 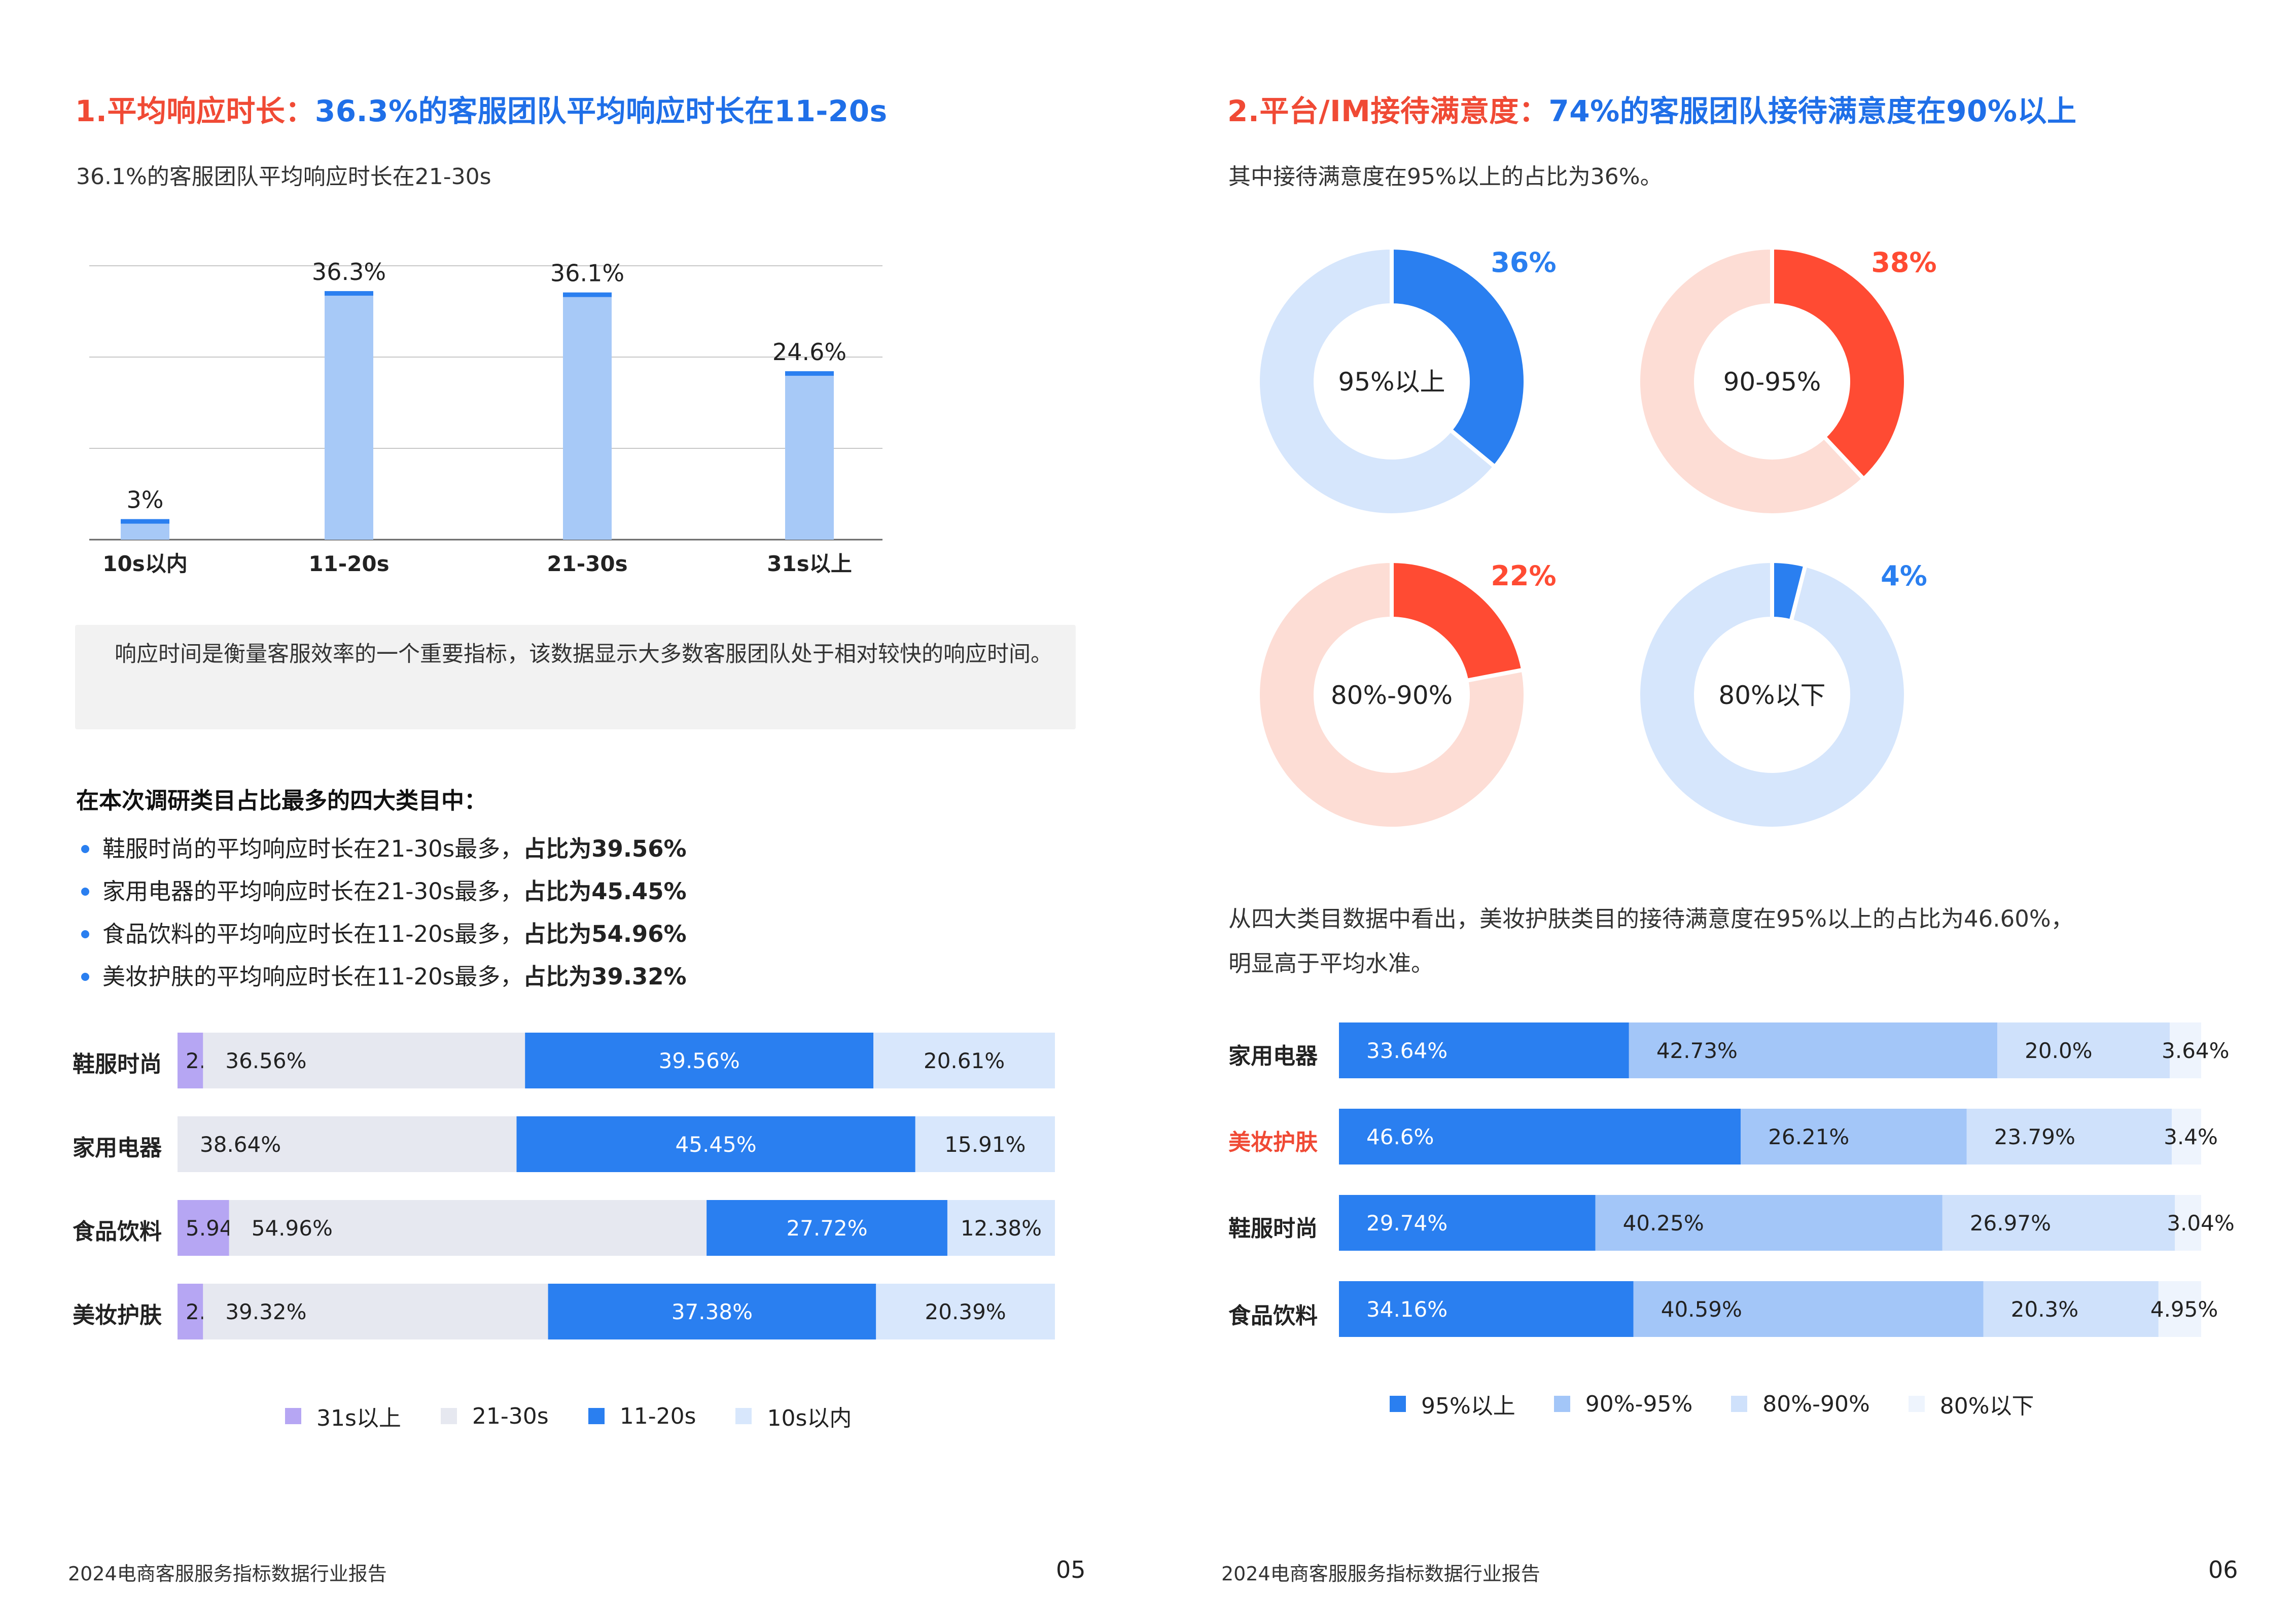 I want to click on data-label: 45.45%, so click(x=716, y=1144).